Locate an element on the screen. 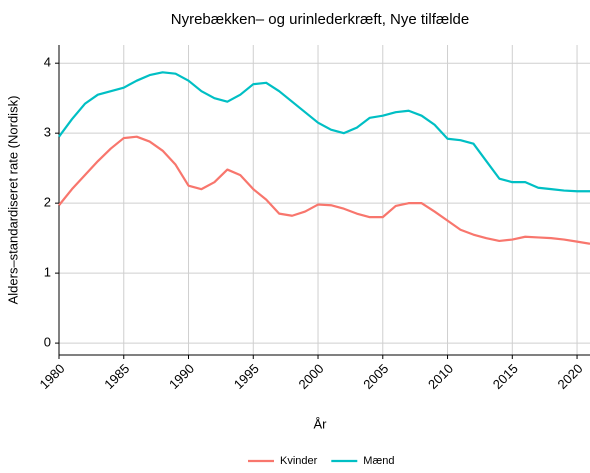 This screenshot has width=590, height=473. x-tick-label: 2005 is located at coordinates (375, 376).